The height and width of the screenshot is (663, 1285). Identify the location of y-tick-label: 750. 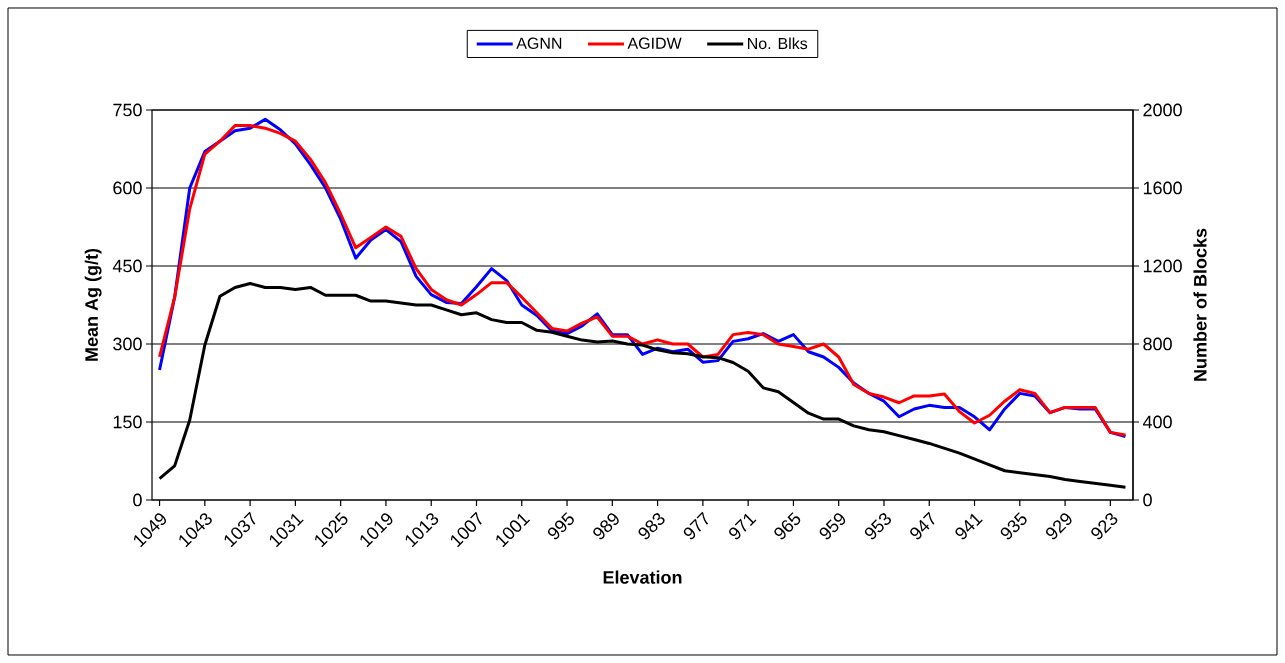
(127, 110).